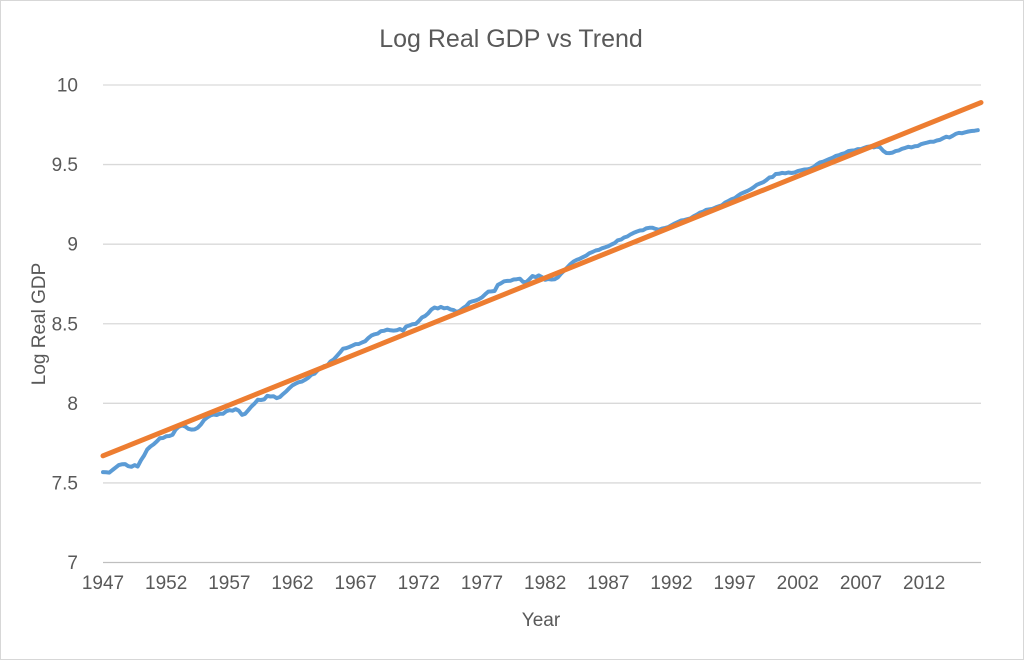 The image size is (1024, 660). I want to click on x-tick-label: 1957, so click(229, 583).